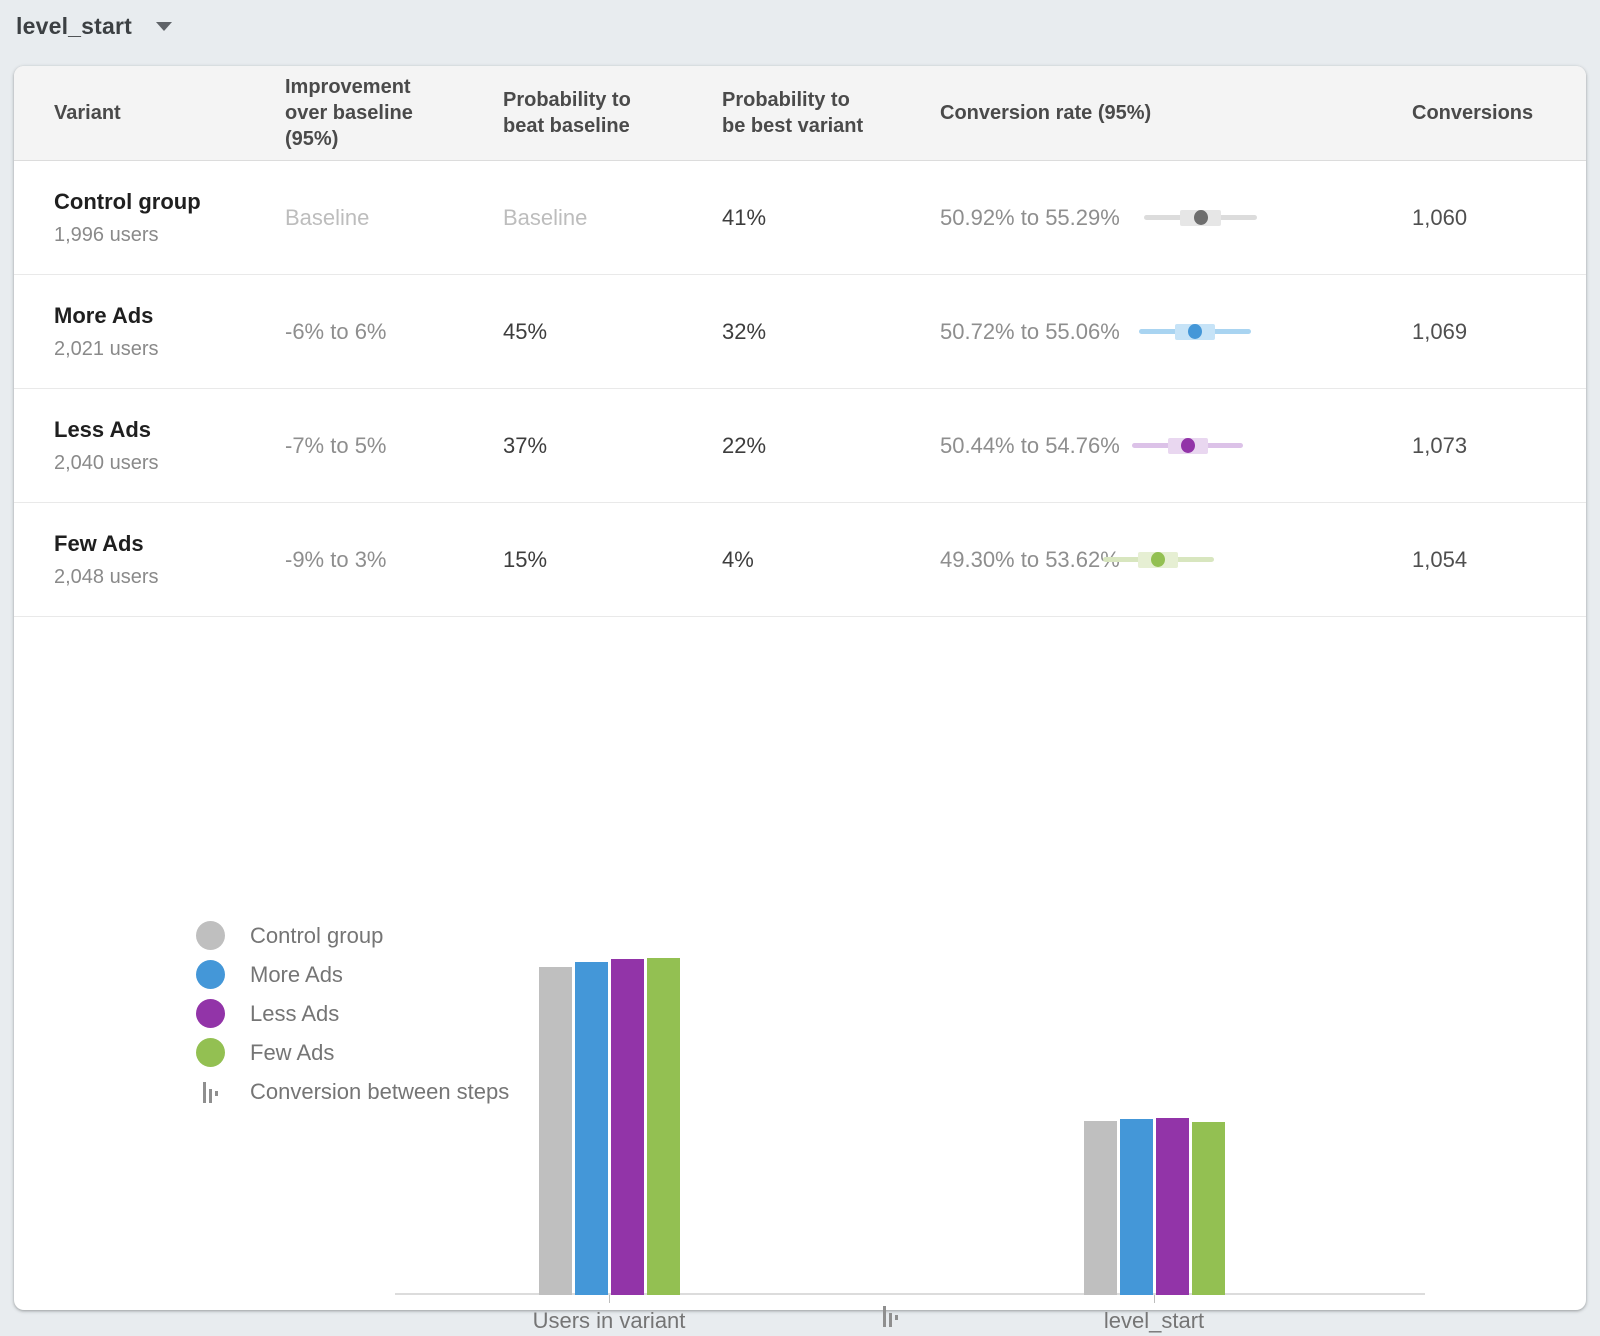 This screenshot has width=1600, height=1336. Describe the element at coordinates (169, 446) in the screenshot. I see `variant-cell: Less Ads 2,040 users` at that location.